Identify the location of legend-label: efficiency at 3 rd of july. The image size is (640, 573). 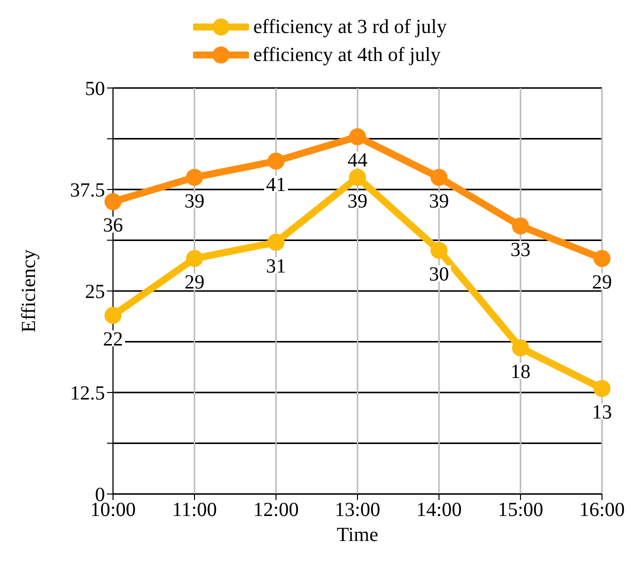
(350, 27).